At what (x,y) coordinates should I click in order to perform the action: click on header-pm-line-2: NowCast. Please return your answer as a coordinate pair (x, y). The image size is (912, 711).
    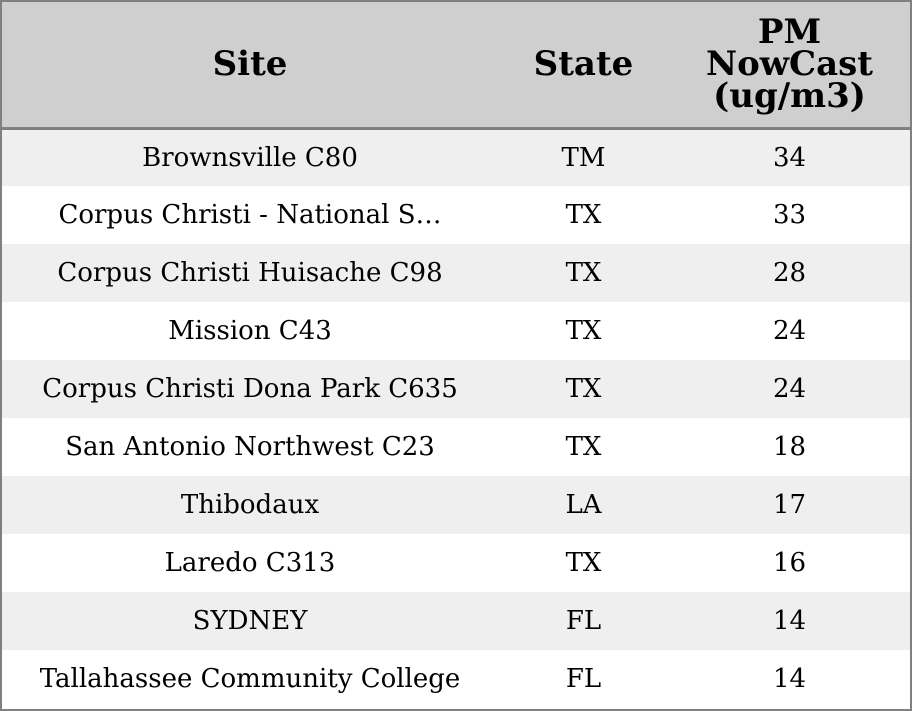
    Looking at the image, I should click on (789, 64).